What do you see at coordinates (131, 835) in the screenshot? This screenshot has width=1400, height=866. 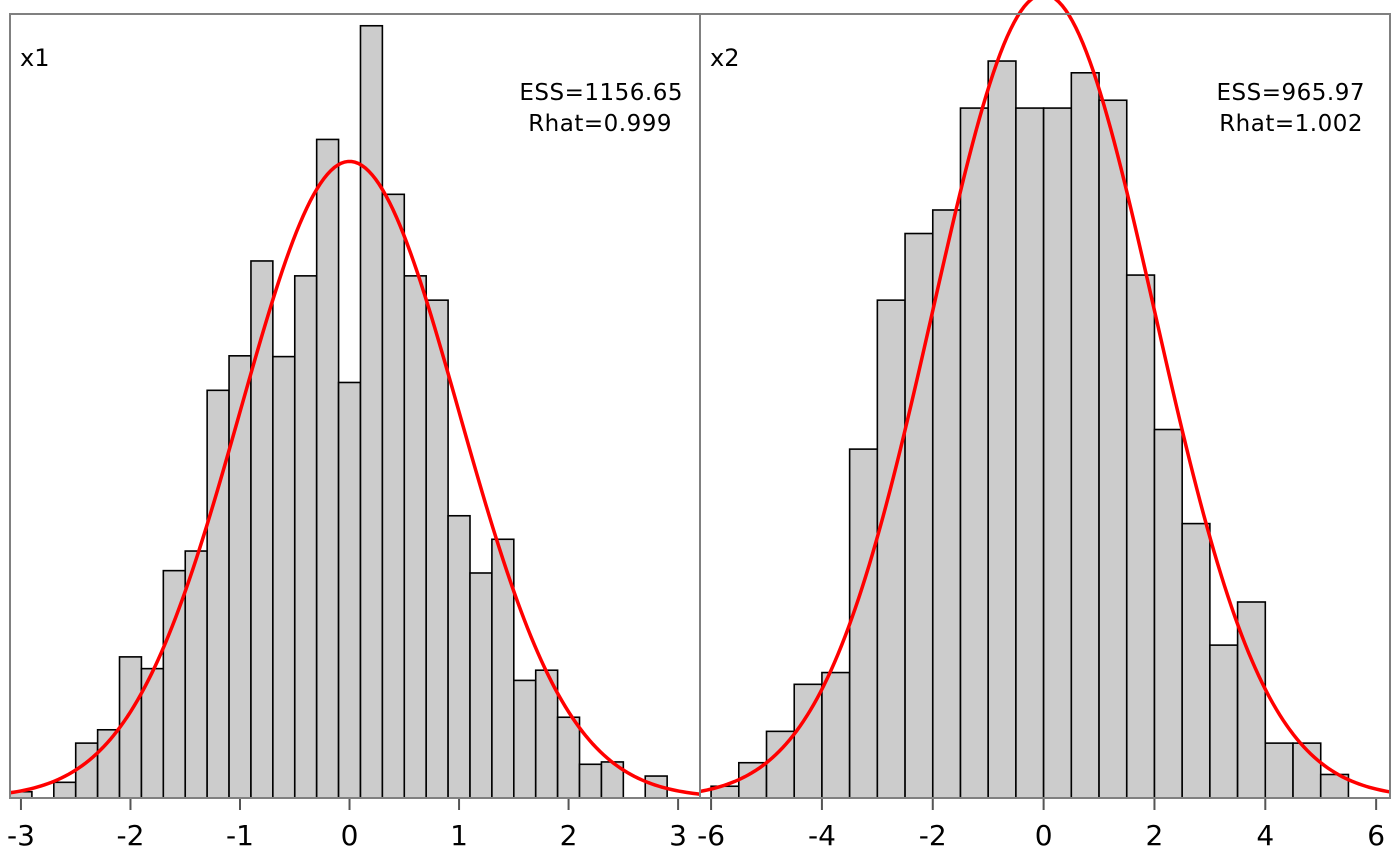 I see `x1-x-tick-label: -2` at bounding box center [131, 835].